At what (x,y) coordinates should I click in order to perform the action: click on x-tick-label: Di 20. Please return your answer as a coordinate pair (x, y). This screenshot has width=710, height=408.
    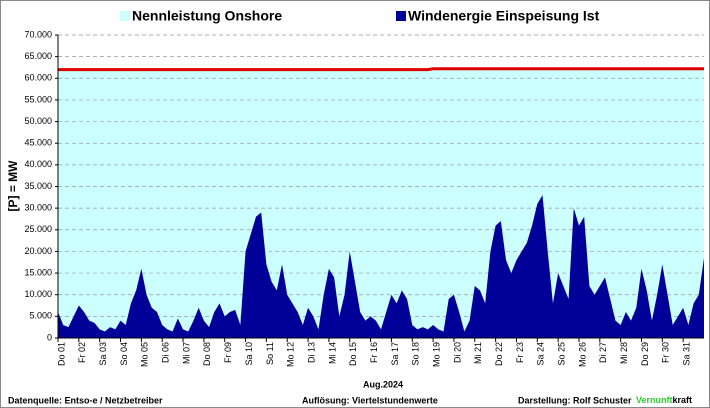
    Looking at the image, I should click on (457, 352).